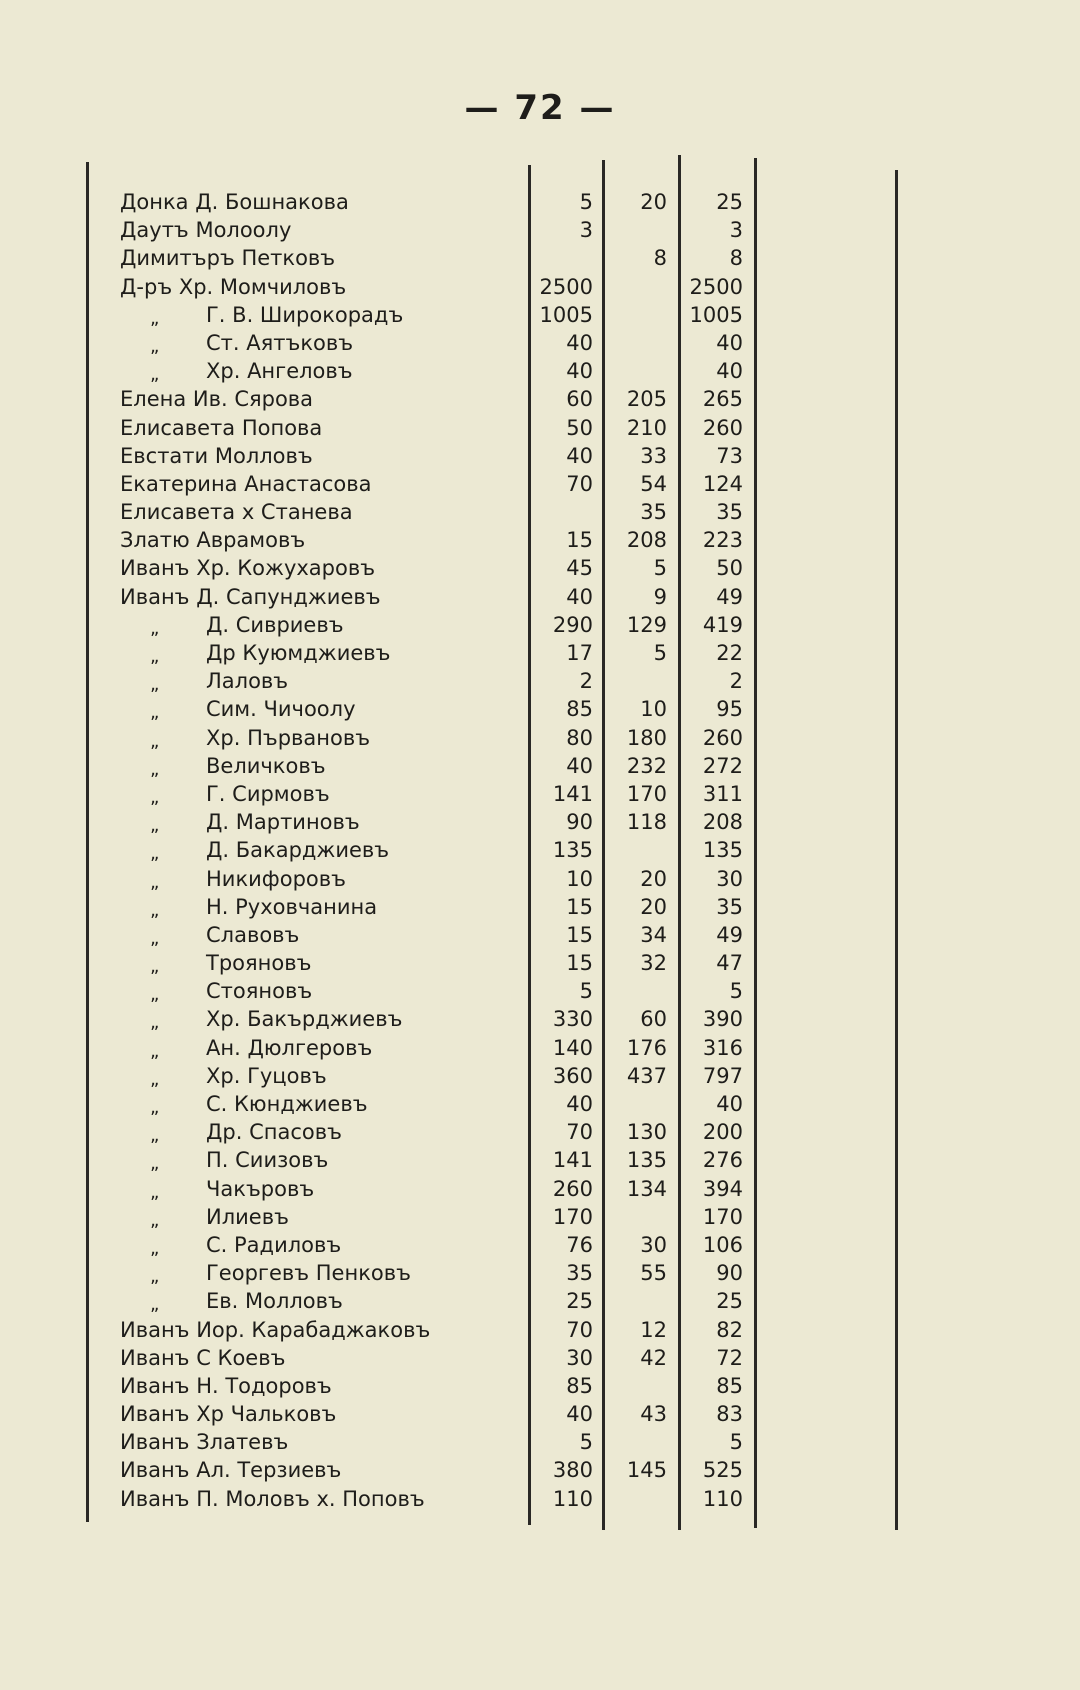 The height and width of the screenshot is (1690, 1080). I want to click on table-row: Златю Аврамовъ 15 208 223, so click(493, 540).